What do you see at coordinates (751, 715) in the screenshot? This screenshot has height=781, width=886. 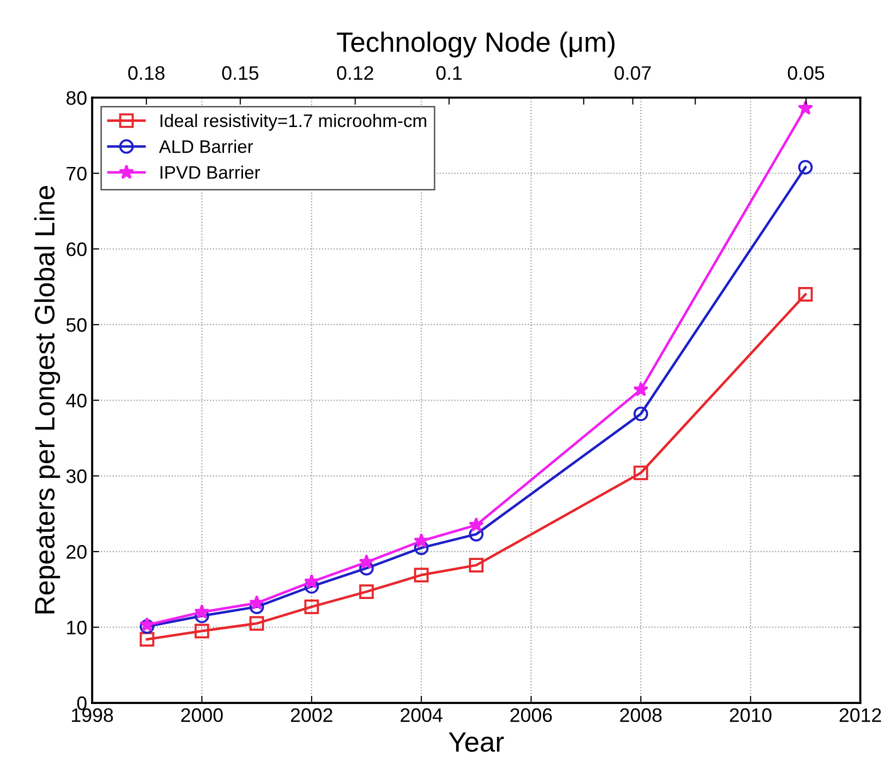 I see `x-tick-label: 2010` at bounding box center [751, 715].